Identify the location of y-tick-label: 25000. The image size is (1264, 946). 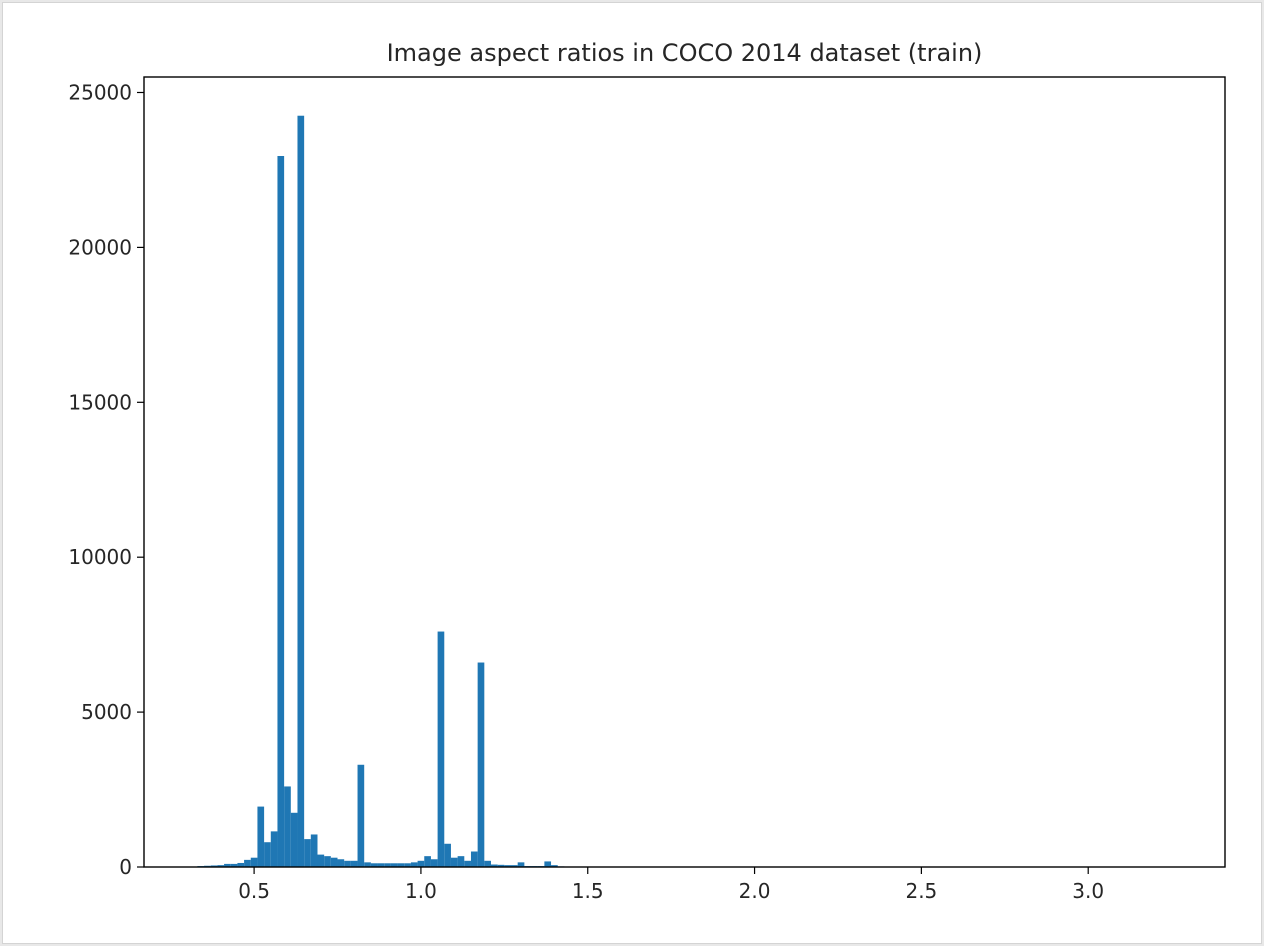
(100, 92).